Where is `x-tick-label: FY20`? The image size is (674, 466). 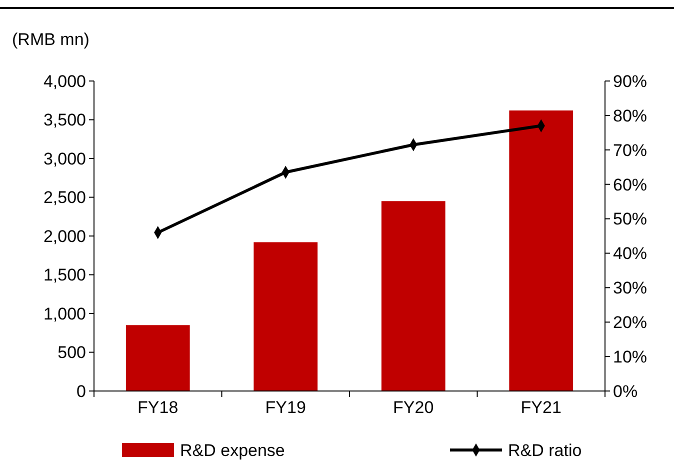
x-tick-label: FY20 is located at coordinates (413, 407).